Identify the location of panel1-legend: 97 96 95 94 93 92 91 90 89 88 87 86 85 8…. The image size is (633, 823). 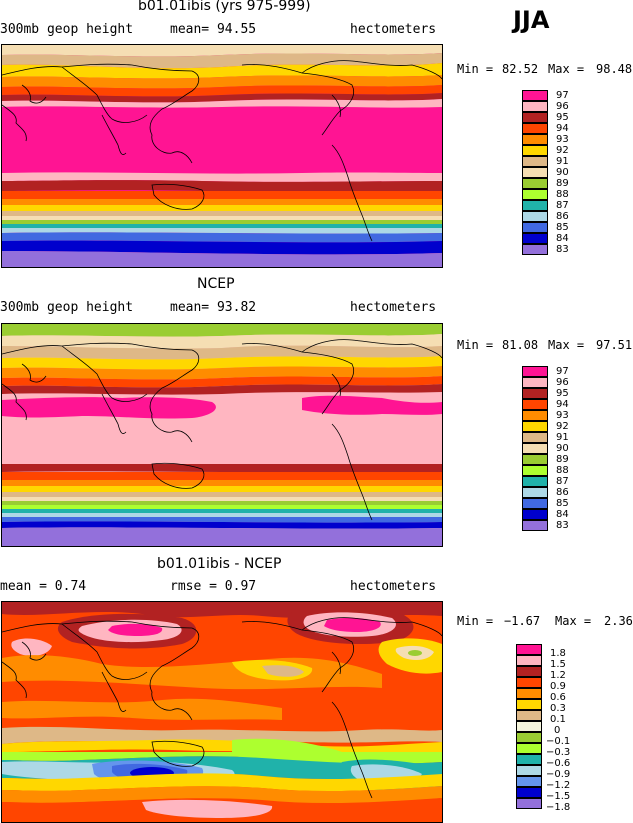
(562, 175).